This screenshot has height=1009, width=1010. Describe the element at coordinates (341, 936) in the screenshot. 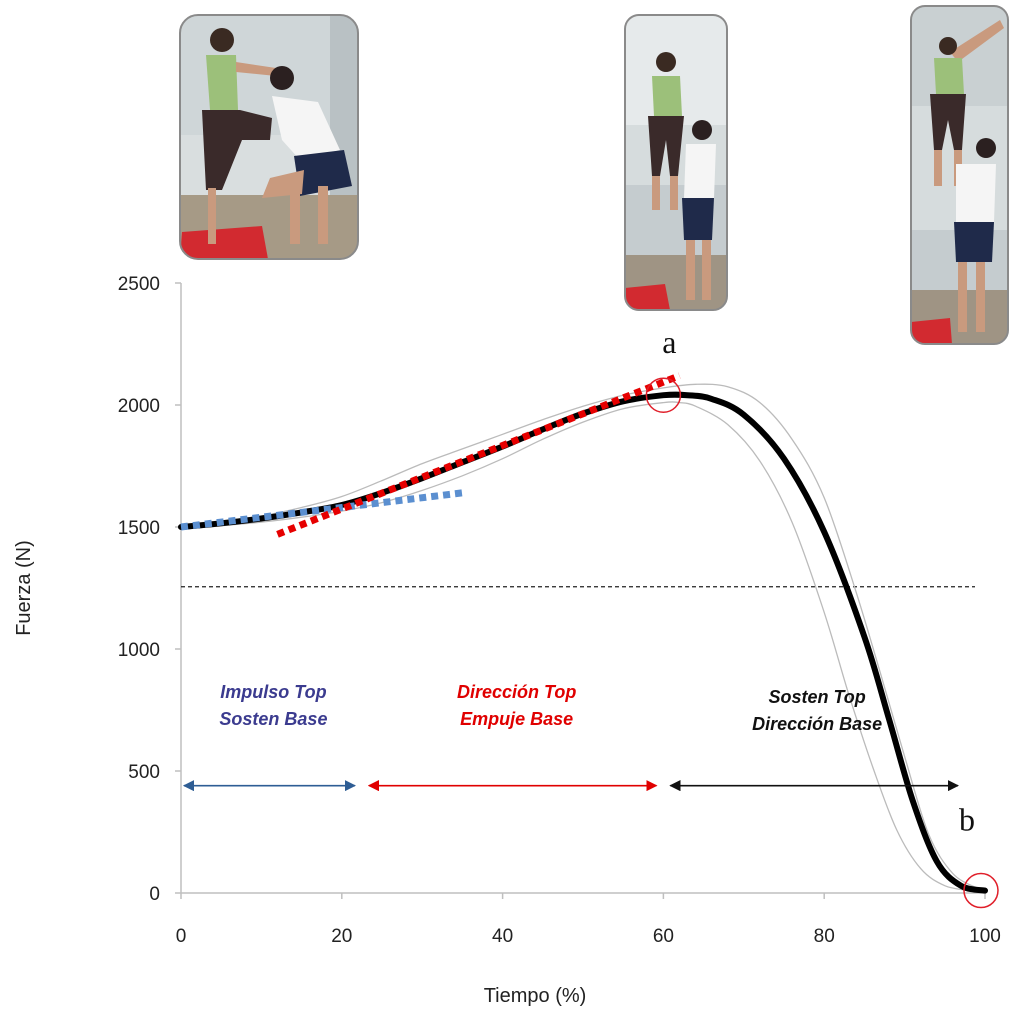

I see `x-tick-label: 20` at that location.